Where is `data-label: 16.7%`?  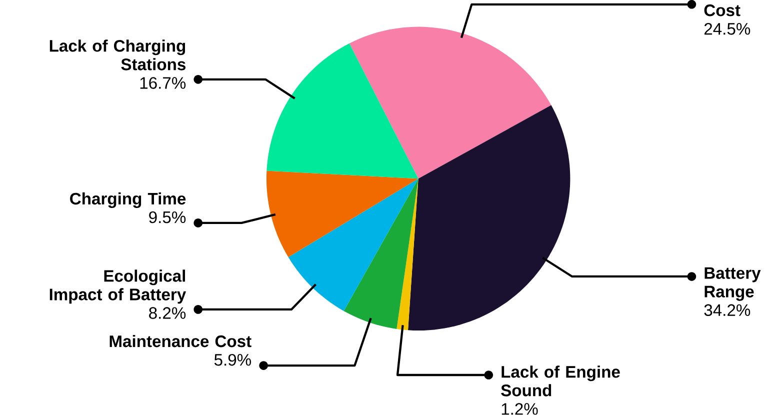 data-label: 16.7% is located at coordinates (163, 83).